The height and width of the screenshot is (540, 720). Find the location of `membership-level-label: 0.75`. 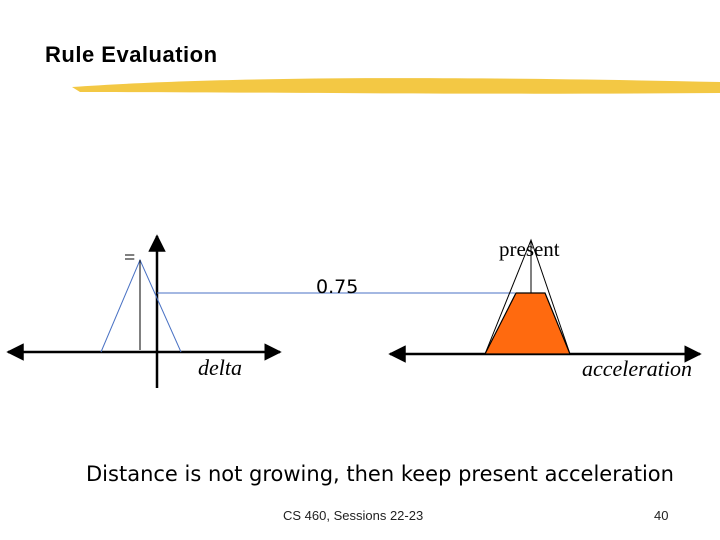

membership-level-label: 0.75 is located at coordinates (337, 287).